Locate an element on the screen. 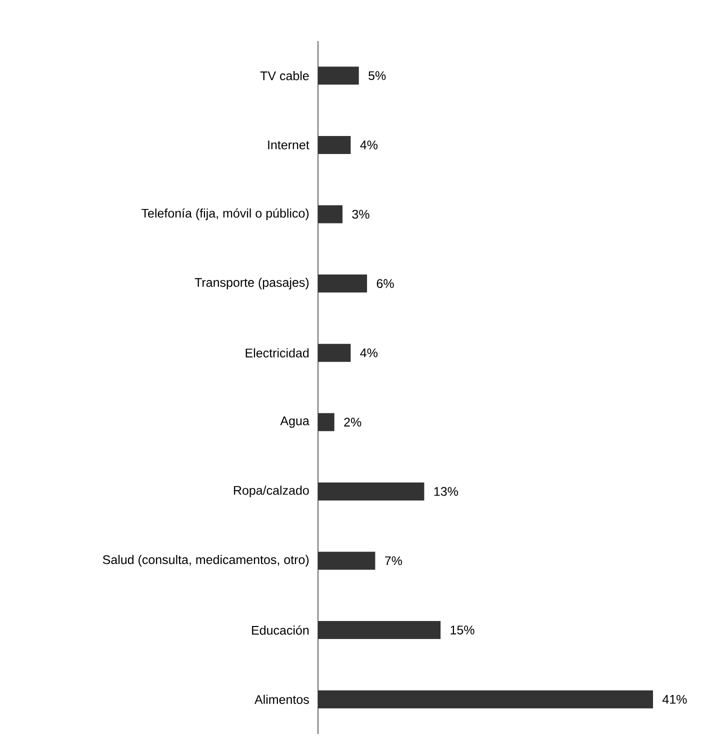  data-label: 13% is located at coordinates (446, 491).